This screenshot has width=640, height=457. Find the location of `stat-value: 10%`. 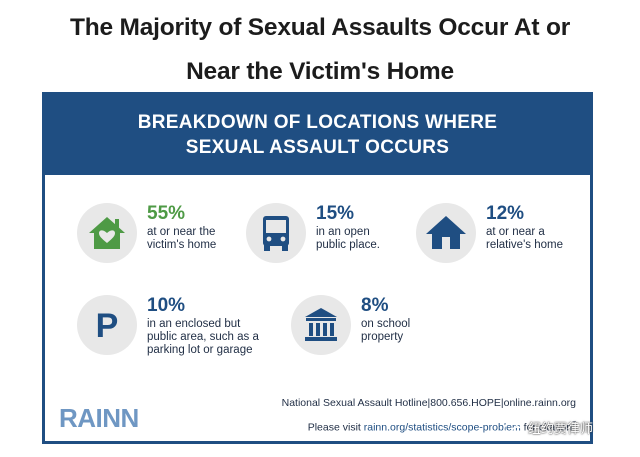

stat-value: 10% is located at coordinates (166, 305).